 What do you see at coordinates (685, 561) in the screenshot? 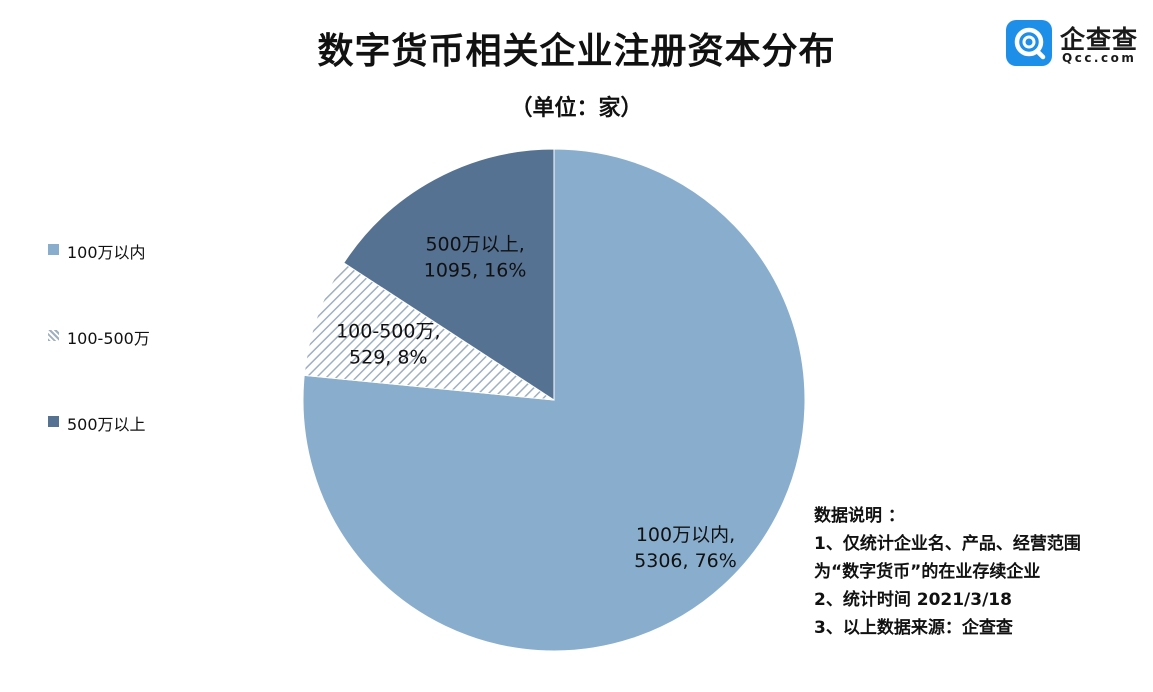
I see `slice-label-0-value: 5306, 76%` at bounding box center [685, 561].